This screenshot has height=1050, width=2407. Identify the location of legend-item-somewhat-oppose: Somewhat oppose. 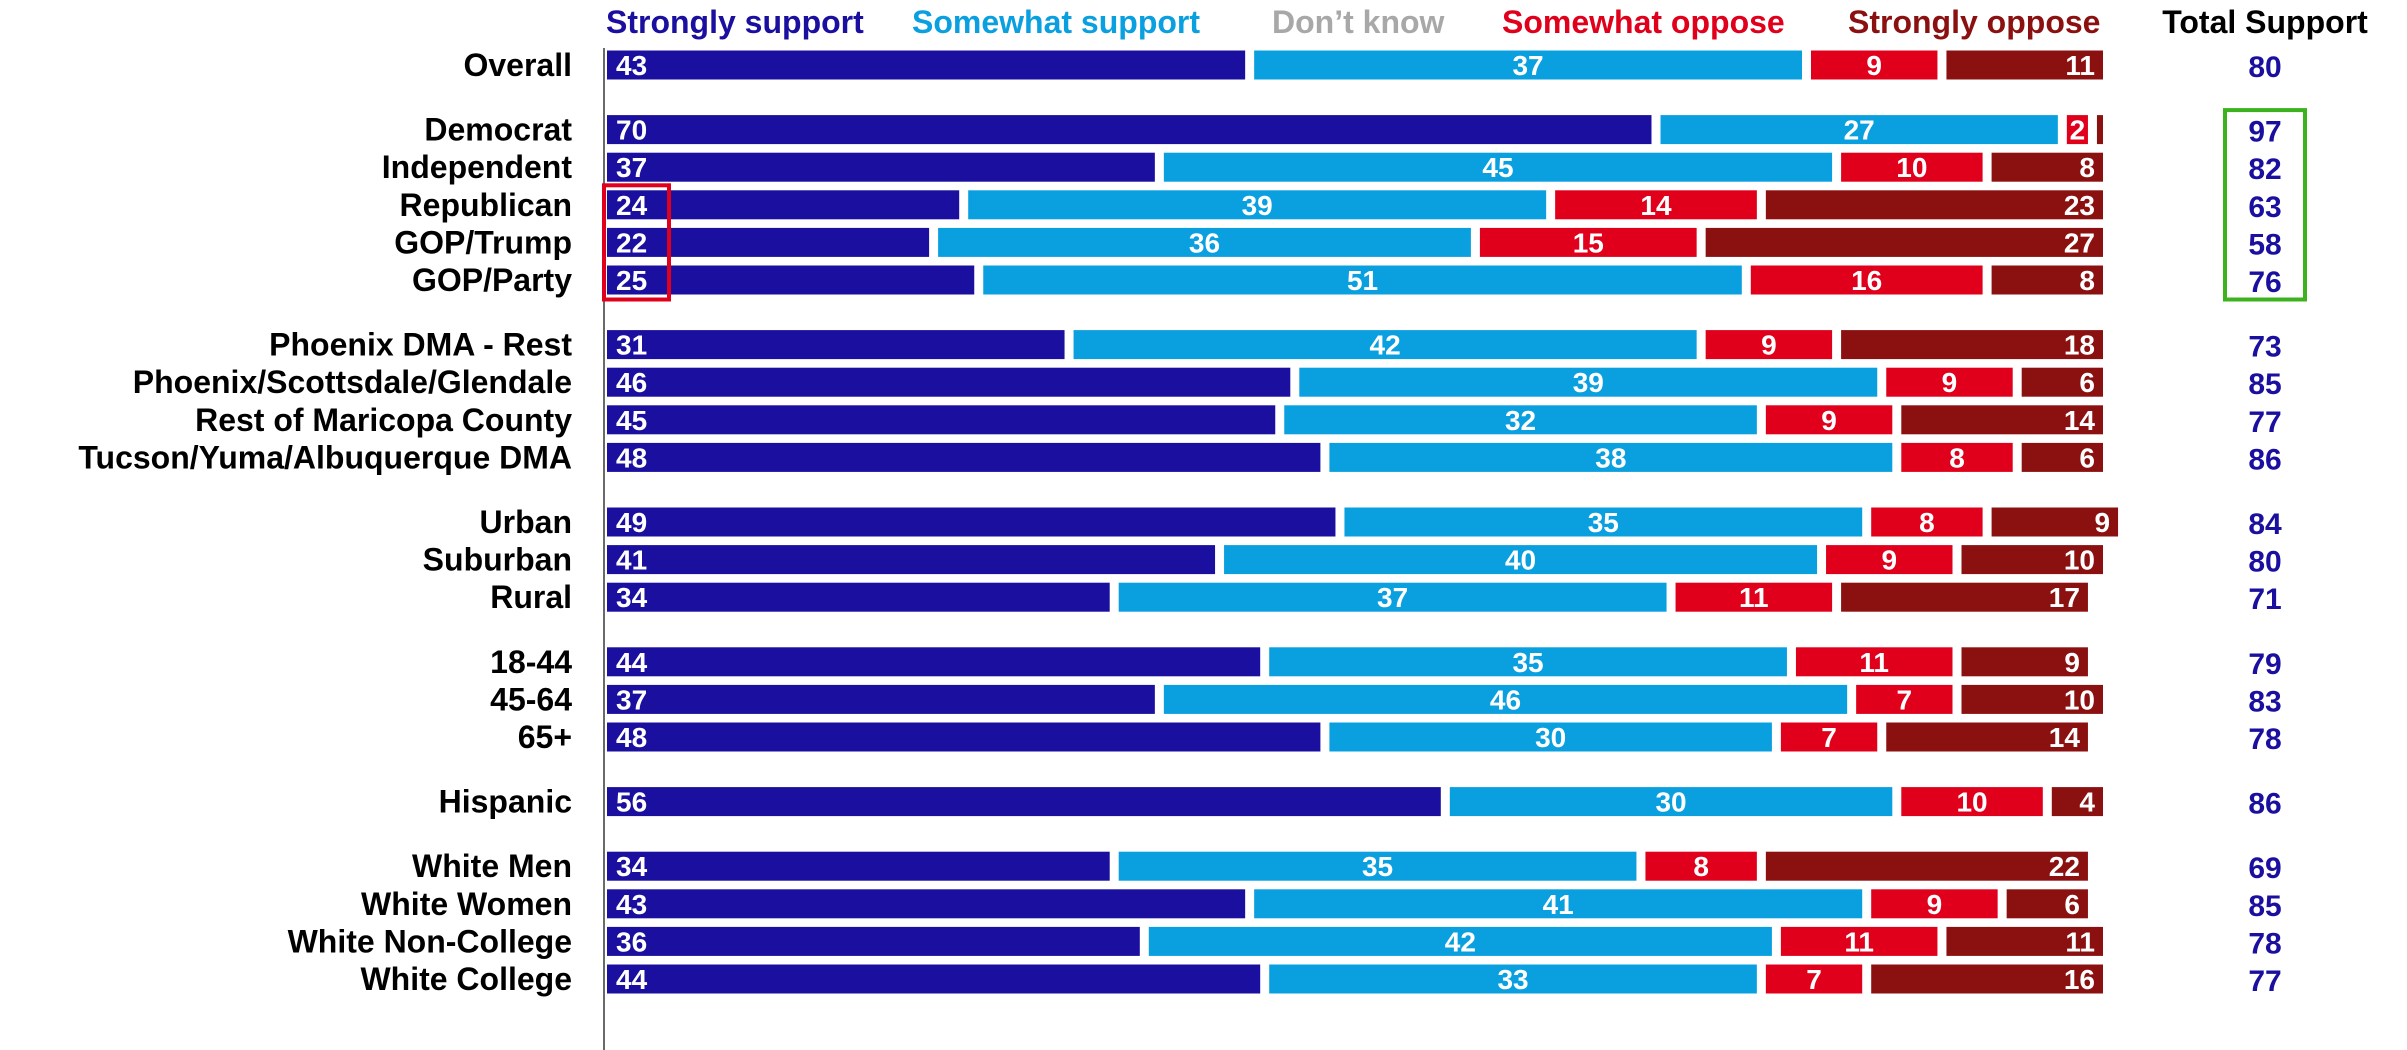
(1643, 22).